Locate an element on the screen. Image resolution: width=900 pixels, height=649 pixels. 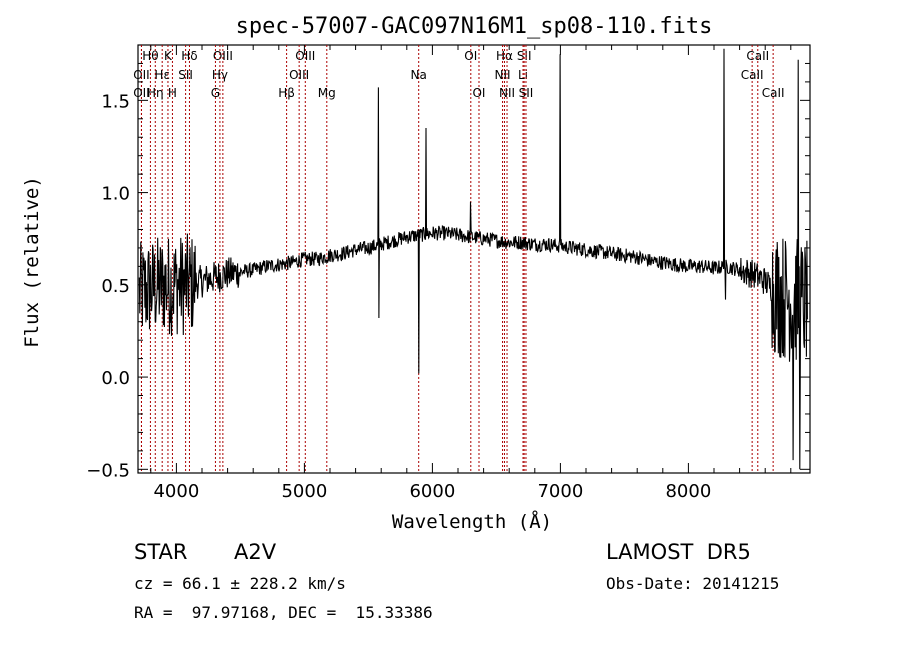
marker-label: Hδ is located at coordinates (189, 56).